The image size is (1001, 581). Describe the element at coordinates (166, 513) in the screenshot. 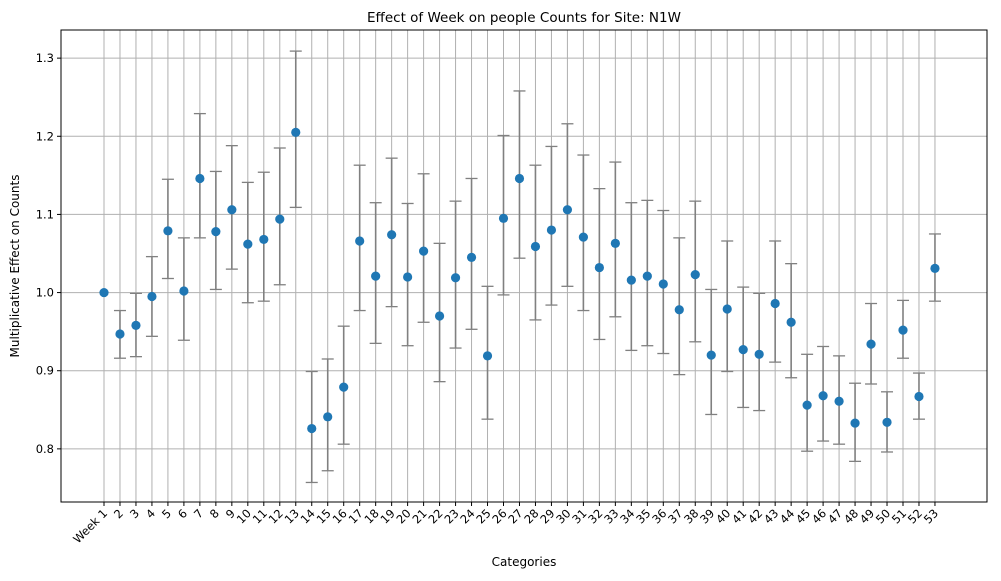

I see `x-tick-label: 5` at that location.